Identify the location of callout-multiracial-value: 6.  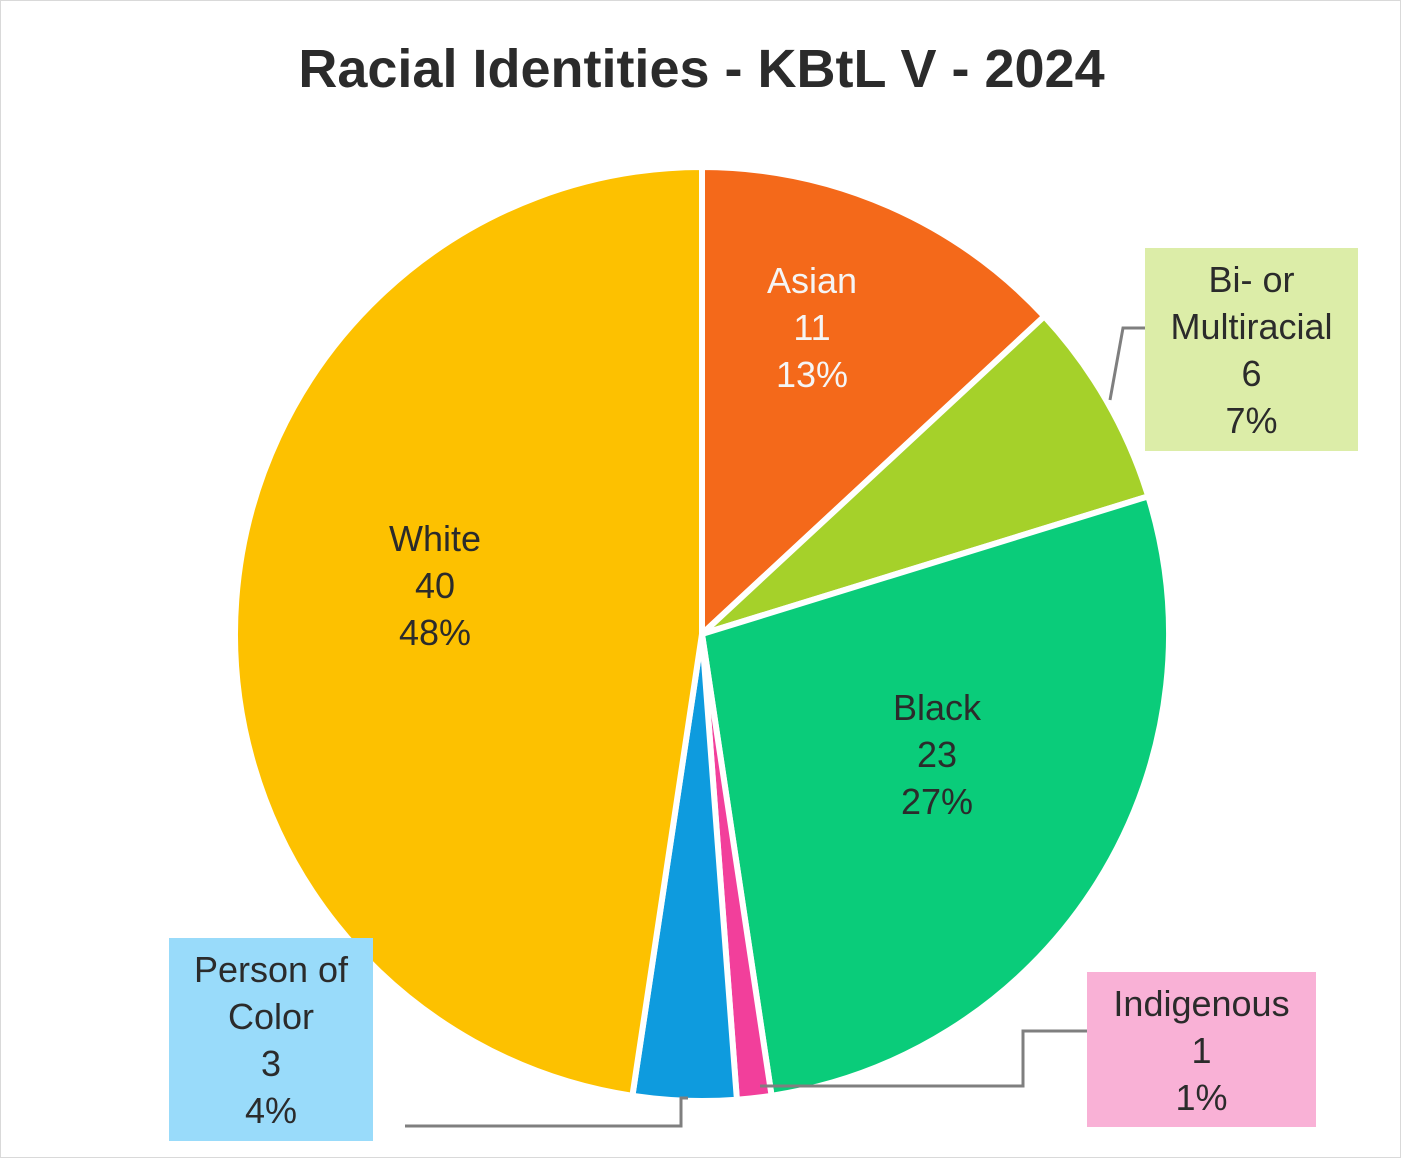
(1251, 373).